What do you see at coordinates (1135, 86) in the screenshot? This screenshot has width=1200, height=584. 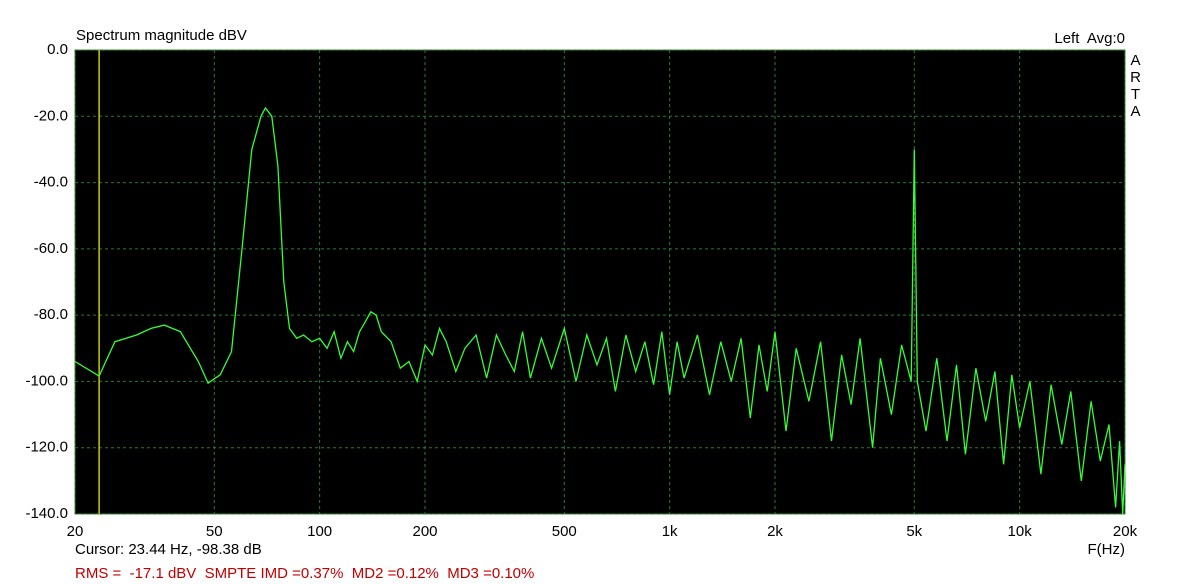 I see `watermark: ARTA` at bounding box center [1135, 86].